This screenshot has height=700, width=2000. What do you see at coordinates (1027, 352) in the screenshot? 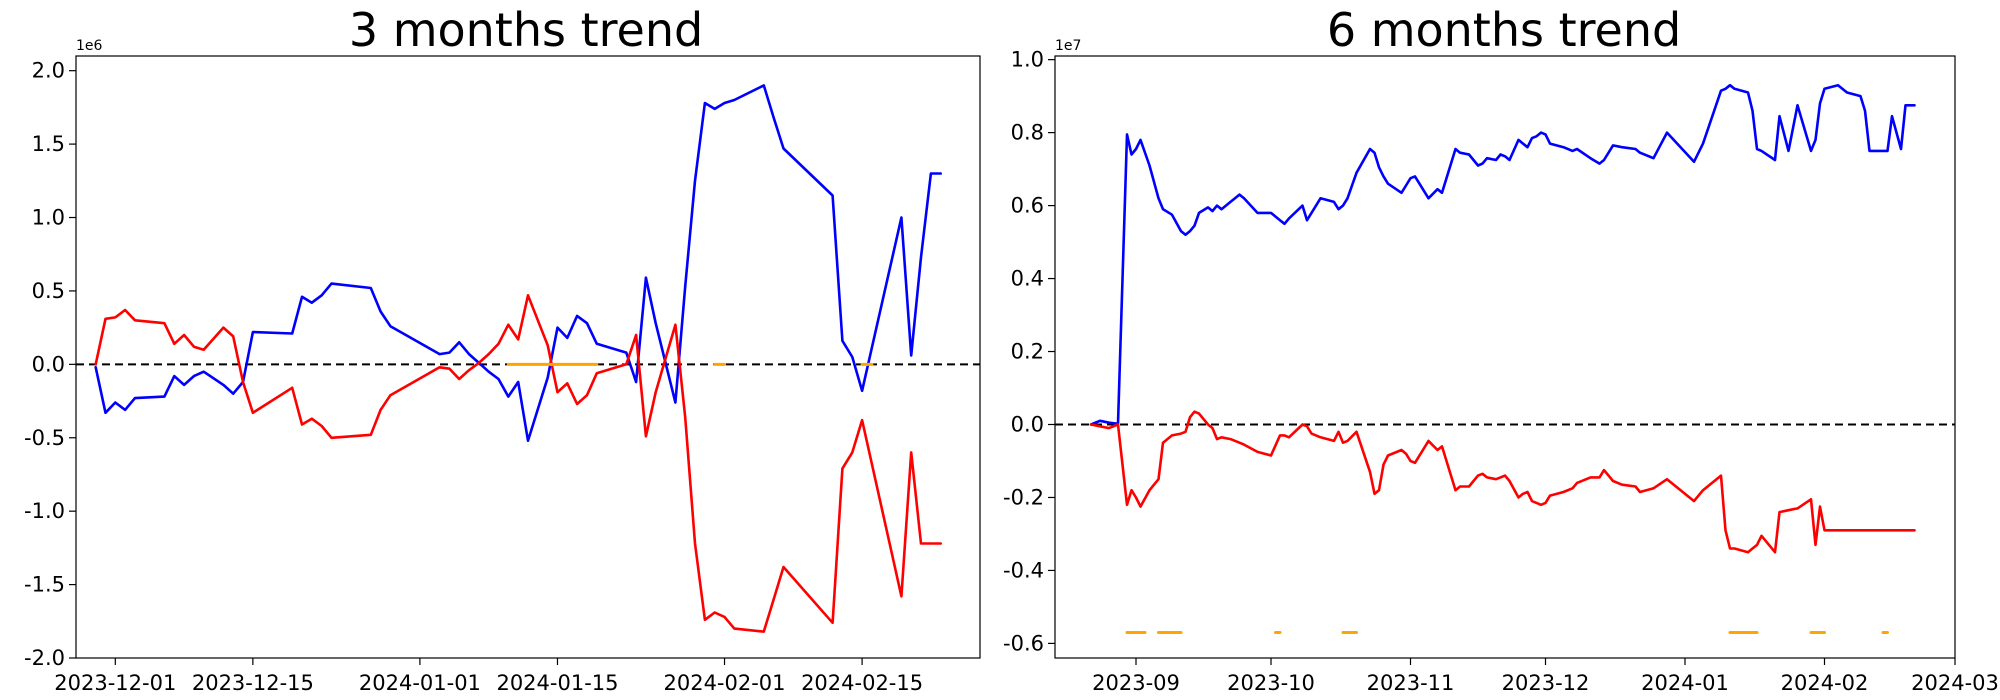
I see `right-y-tick-label: 0.2` at bounding box center [1027, 352].